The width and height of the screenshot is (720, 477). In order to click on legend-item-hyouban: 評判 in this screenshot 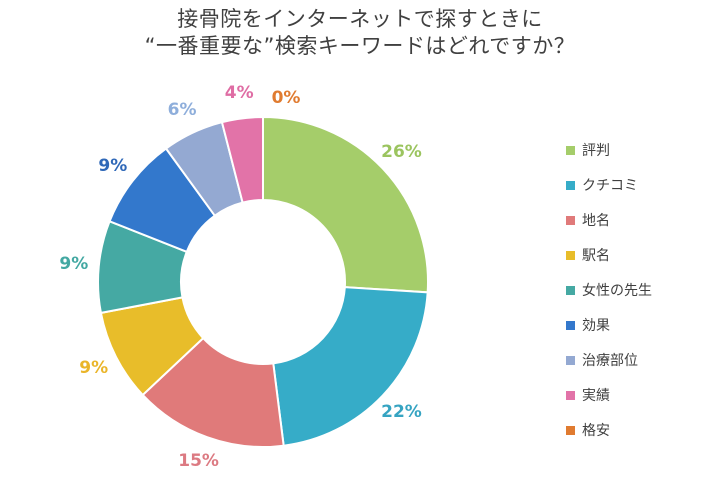, I will do `click(588, 150)`.